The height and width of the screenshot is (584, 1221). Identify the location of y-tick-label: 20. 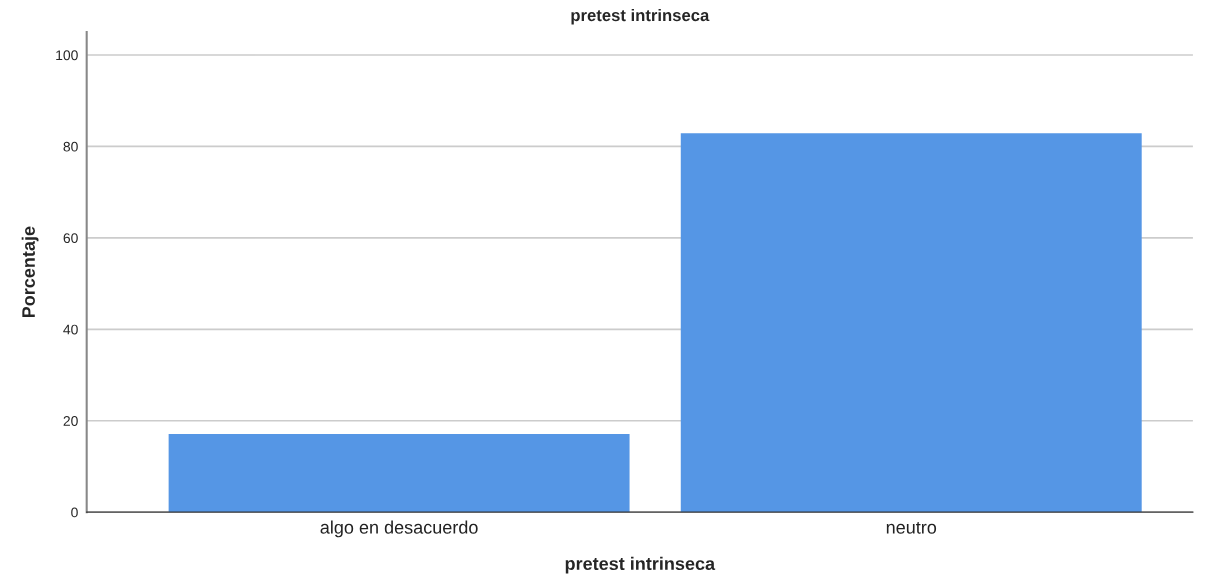
(70, 421).